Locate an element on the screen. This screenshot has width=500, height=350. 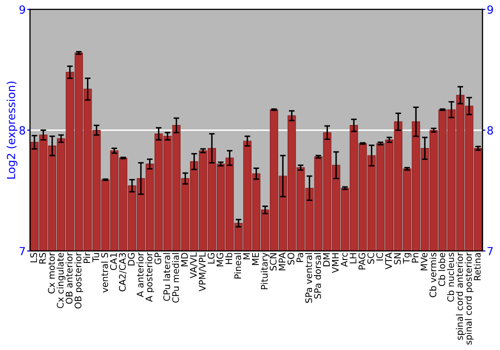
x-tick-label: SO is located at coordinates (291, 258).